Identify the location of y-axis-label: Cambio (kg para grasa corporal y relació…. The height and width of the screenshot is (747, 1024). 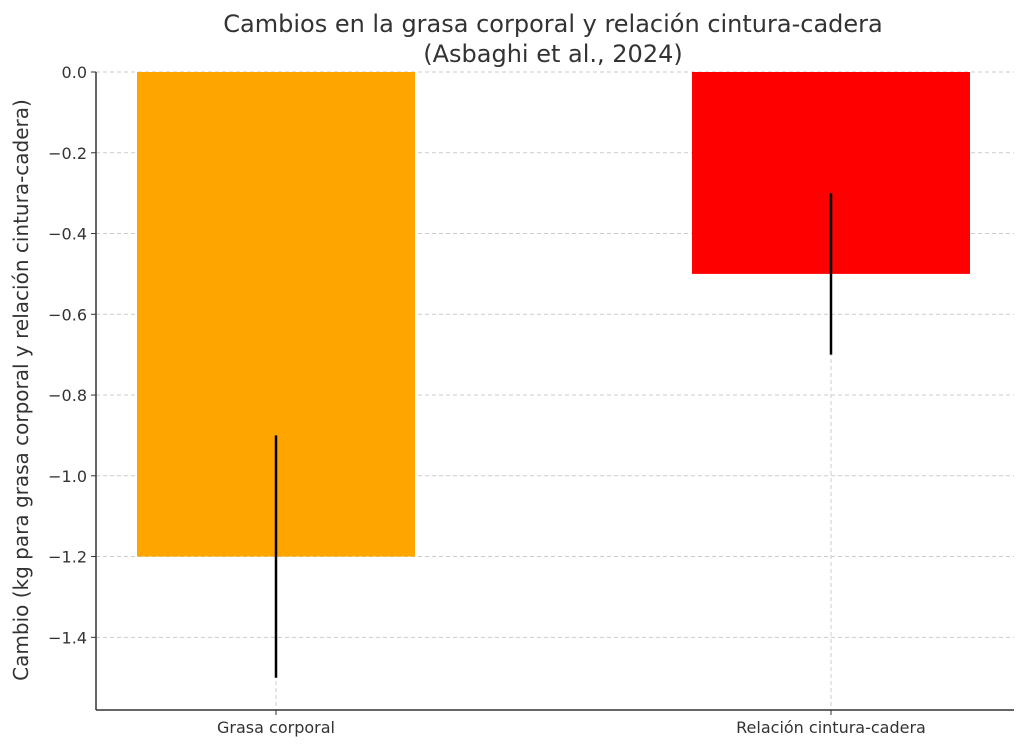
(21, 390).